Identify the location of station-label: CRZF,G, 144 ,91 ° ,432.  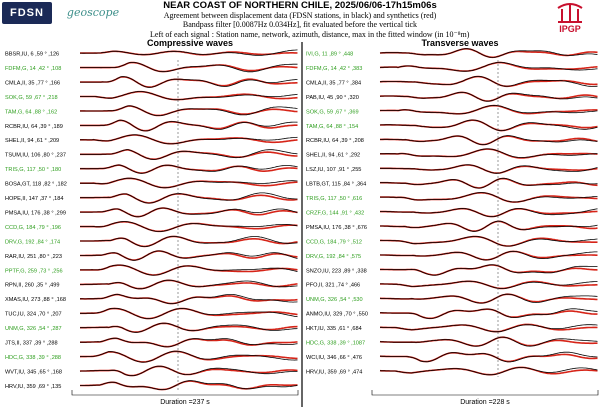
(335, 213).